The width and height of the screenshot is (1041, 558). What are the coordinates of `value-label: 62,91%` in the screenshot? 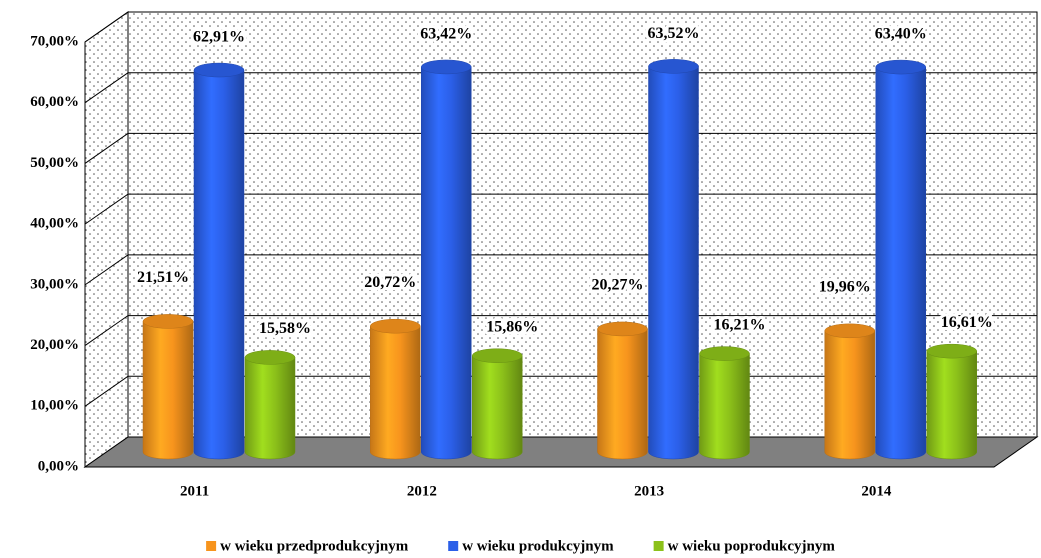 It's located at (219, 37).